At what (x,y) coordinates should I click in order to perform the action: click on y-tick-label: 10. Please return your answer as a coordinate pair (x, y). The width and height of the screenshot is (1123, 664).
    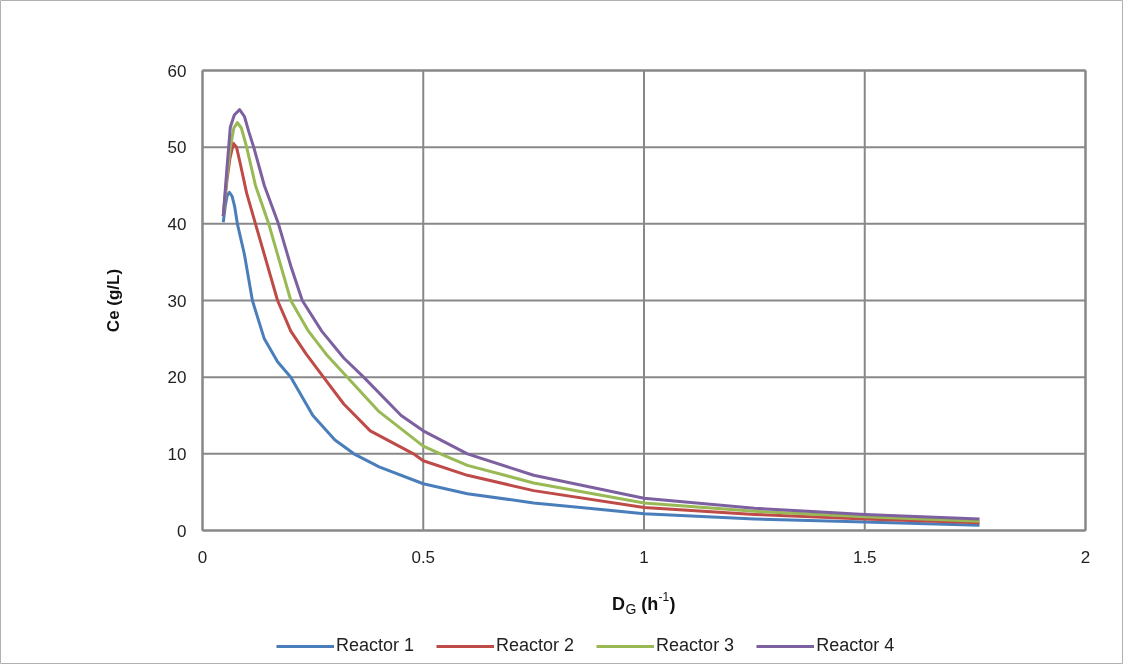
    Looking at the image, I should click on (177, 454).